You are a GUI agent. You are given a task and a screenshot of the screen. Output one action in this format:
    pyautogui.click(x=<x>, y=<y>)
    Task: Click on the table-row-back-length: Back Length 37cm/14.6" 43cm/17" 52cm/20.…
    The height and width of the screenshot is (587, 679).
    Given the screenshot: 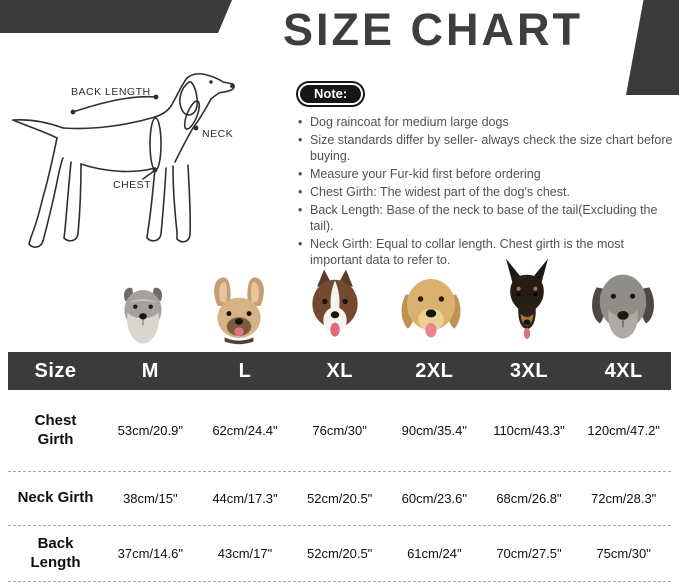 What is the action you would take?
    pyautogui.click(x=339, y=554)
    